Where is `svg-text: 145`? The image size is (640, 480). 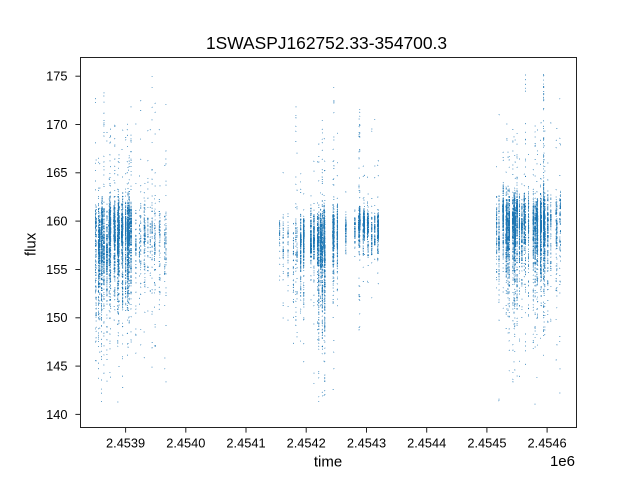
svg-text: 145 is located at coordinates (56, 366).